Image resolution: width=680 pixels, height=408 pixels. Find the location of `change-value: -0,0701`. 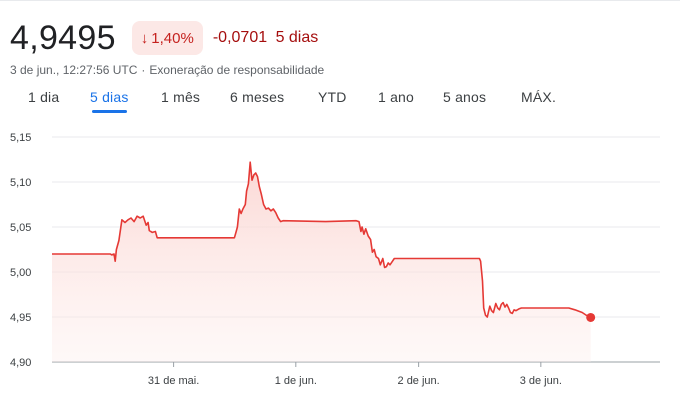

change-value: -0,0701 is located at coordinates (240, 37).